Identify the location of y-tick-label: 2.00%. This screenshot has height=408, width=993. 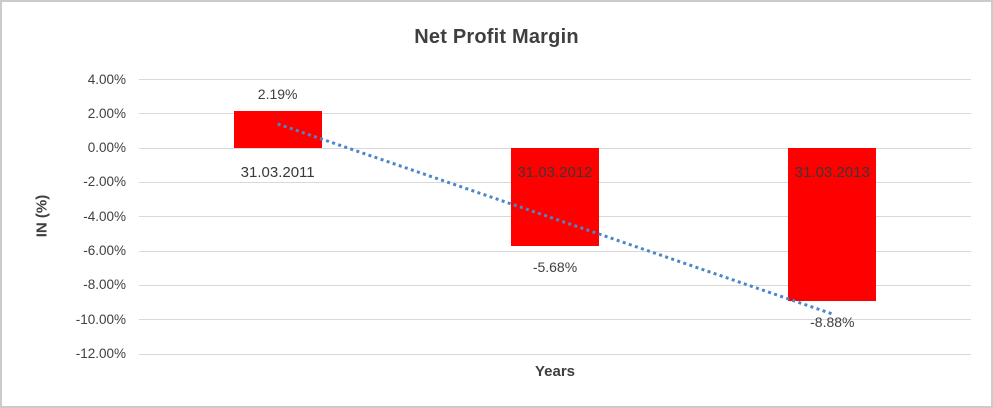
(106, 113).